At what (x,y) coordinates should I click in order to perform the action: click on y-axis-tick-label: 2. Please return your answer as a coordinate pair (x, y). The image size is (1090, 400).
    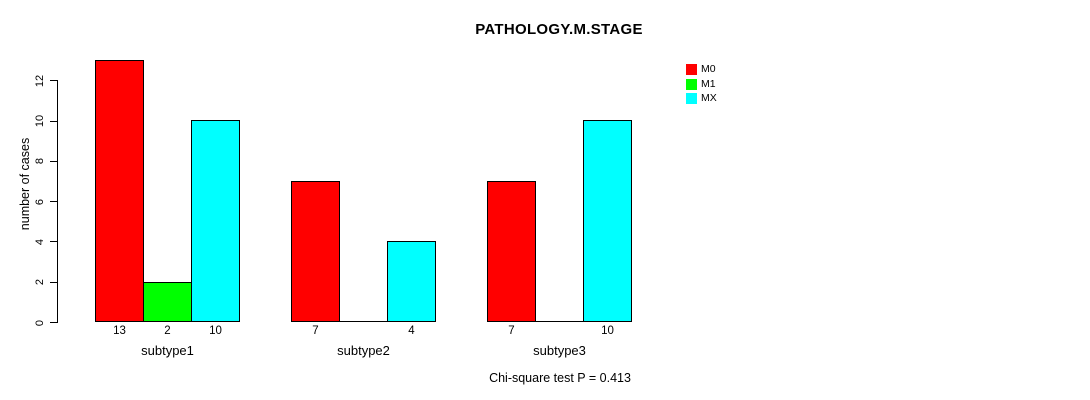
    Looking at the image, I should click on (40, 282).